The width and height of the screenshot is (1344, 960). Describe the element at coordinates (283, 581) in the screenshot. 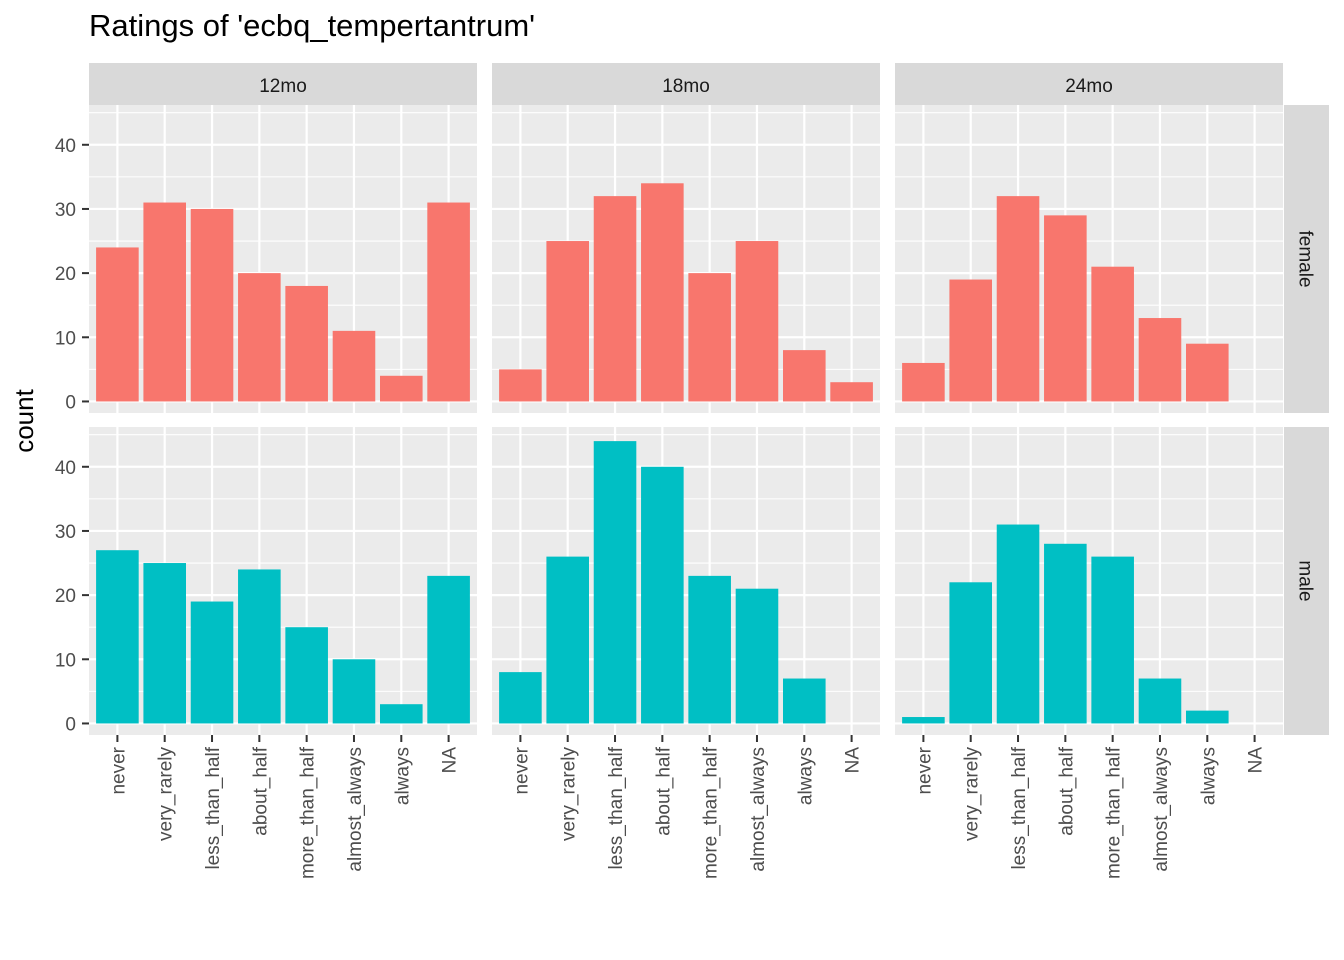

I see `panel-12mo-male` at that location.